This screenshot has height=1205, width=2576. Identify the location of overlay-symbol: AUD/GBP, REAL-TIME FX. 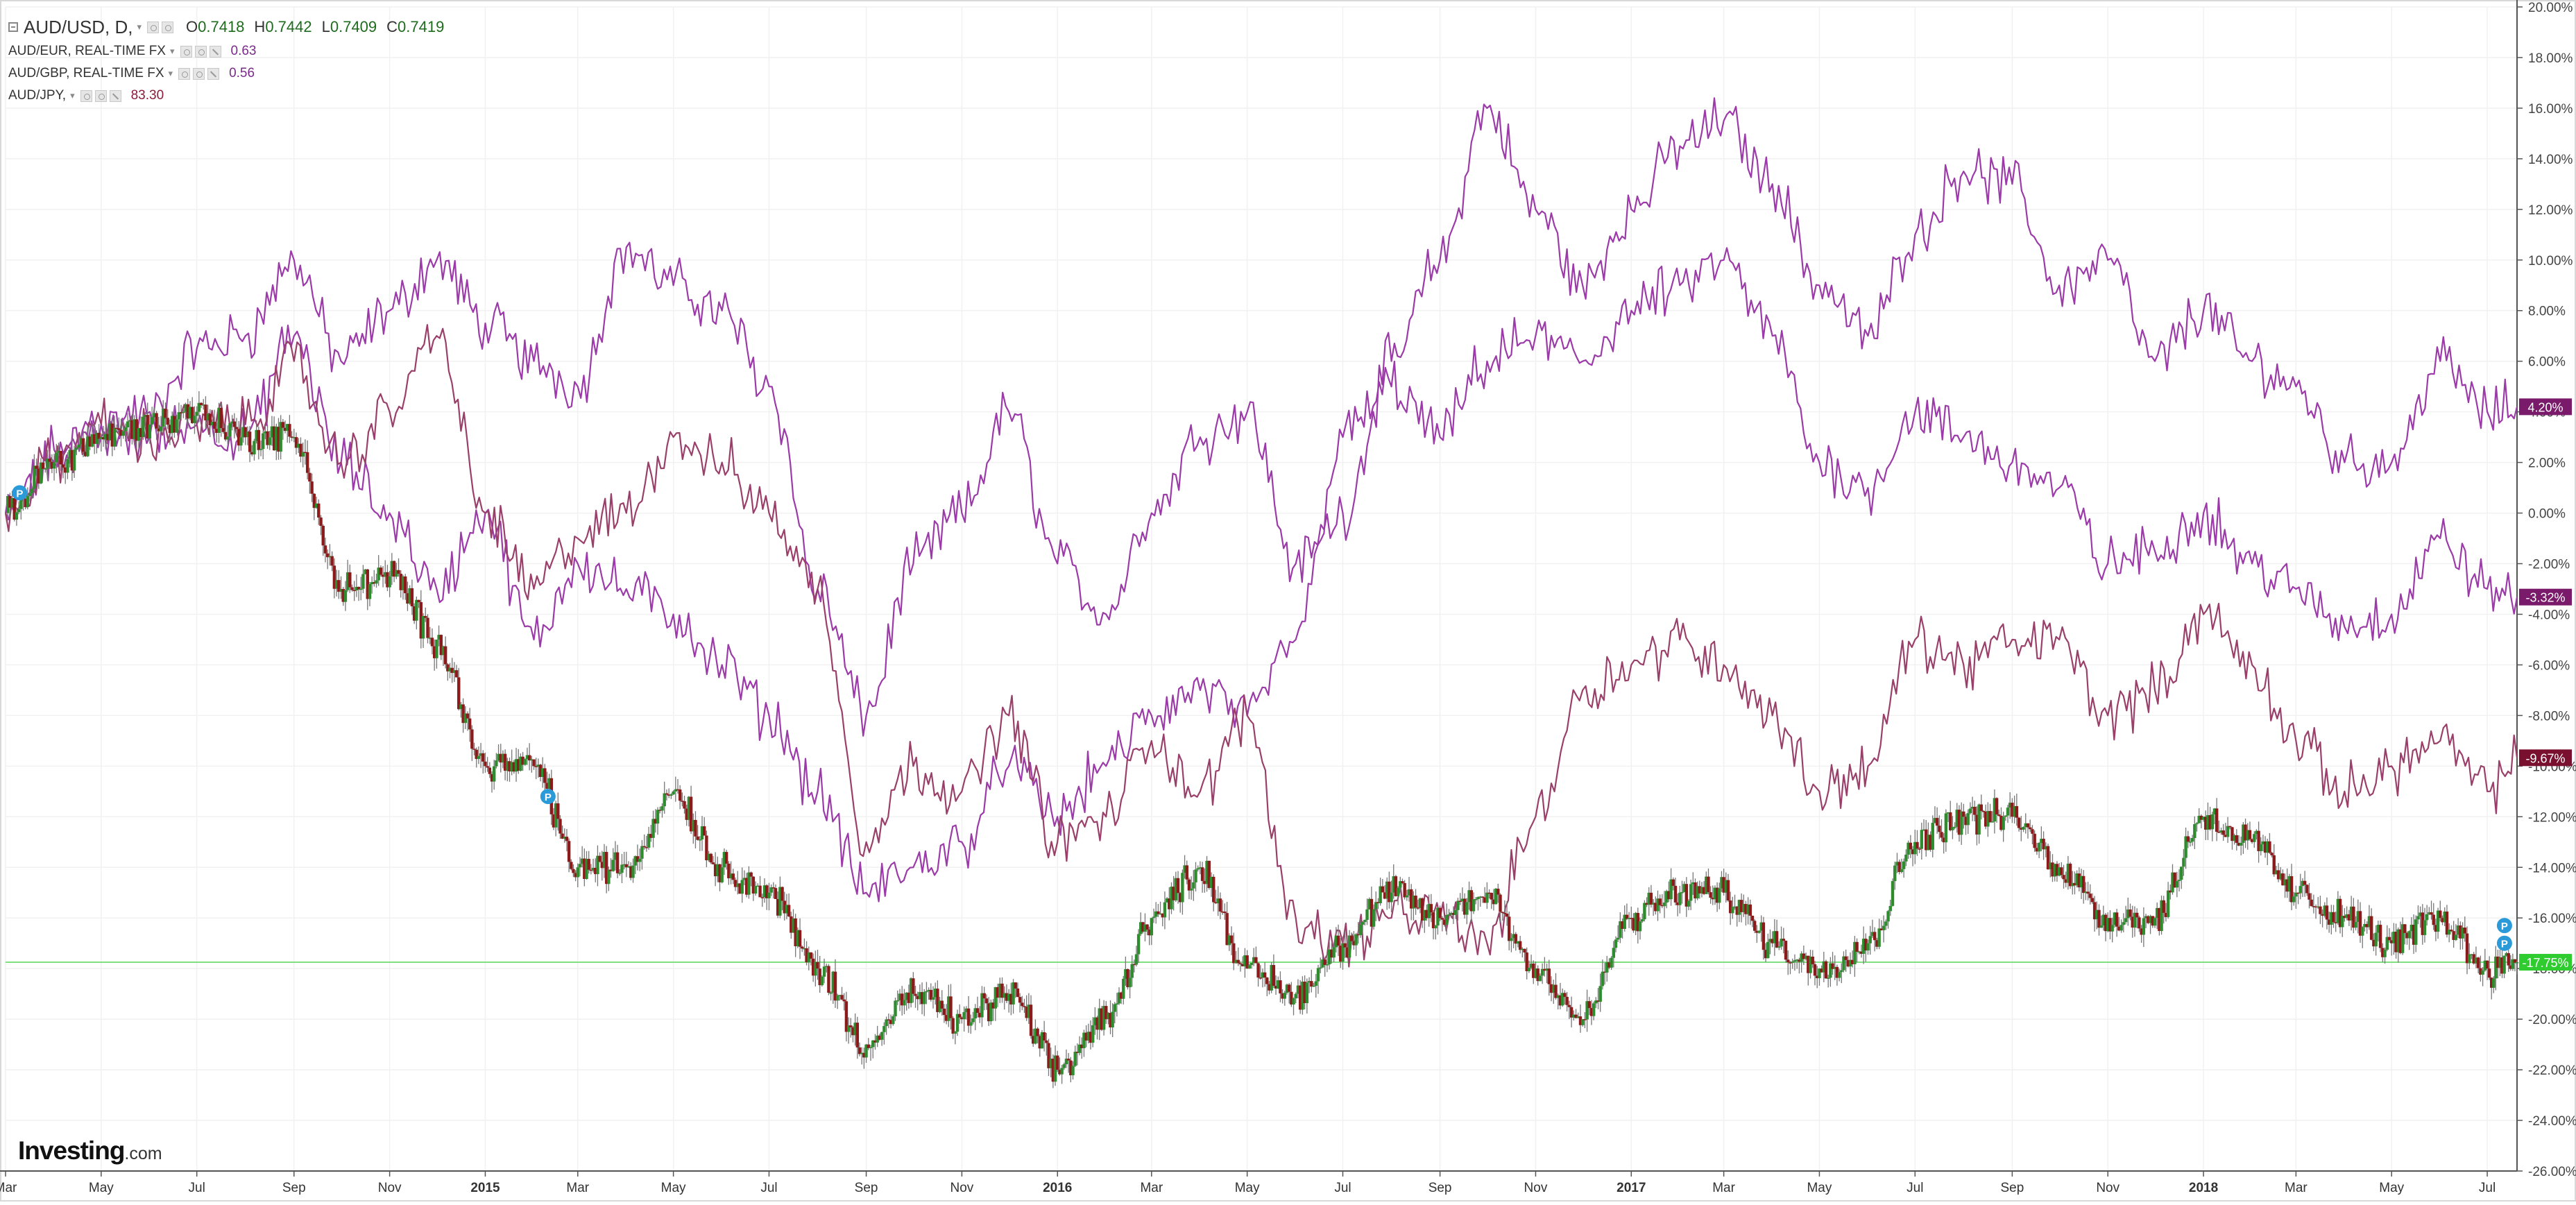
(86, 73).